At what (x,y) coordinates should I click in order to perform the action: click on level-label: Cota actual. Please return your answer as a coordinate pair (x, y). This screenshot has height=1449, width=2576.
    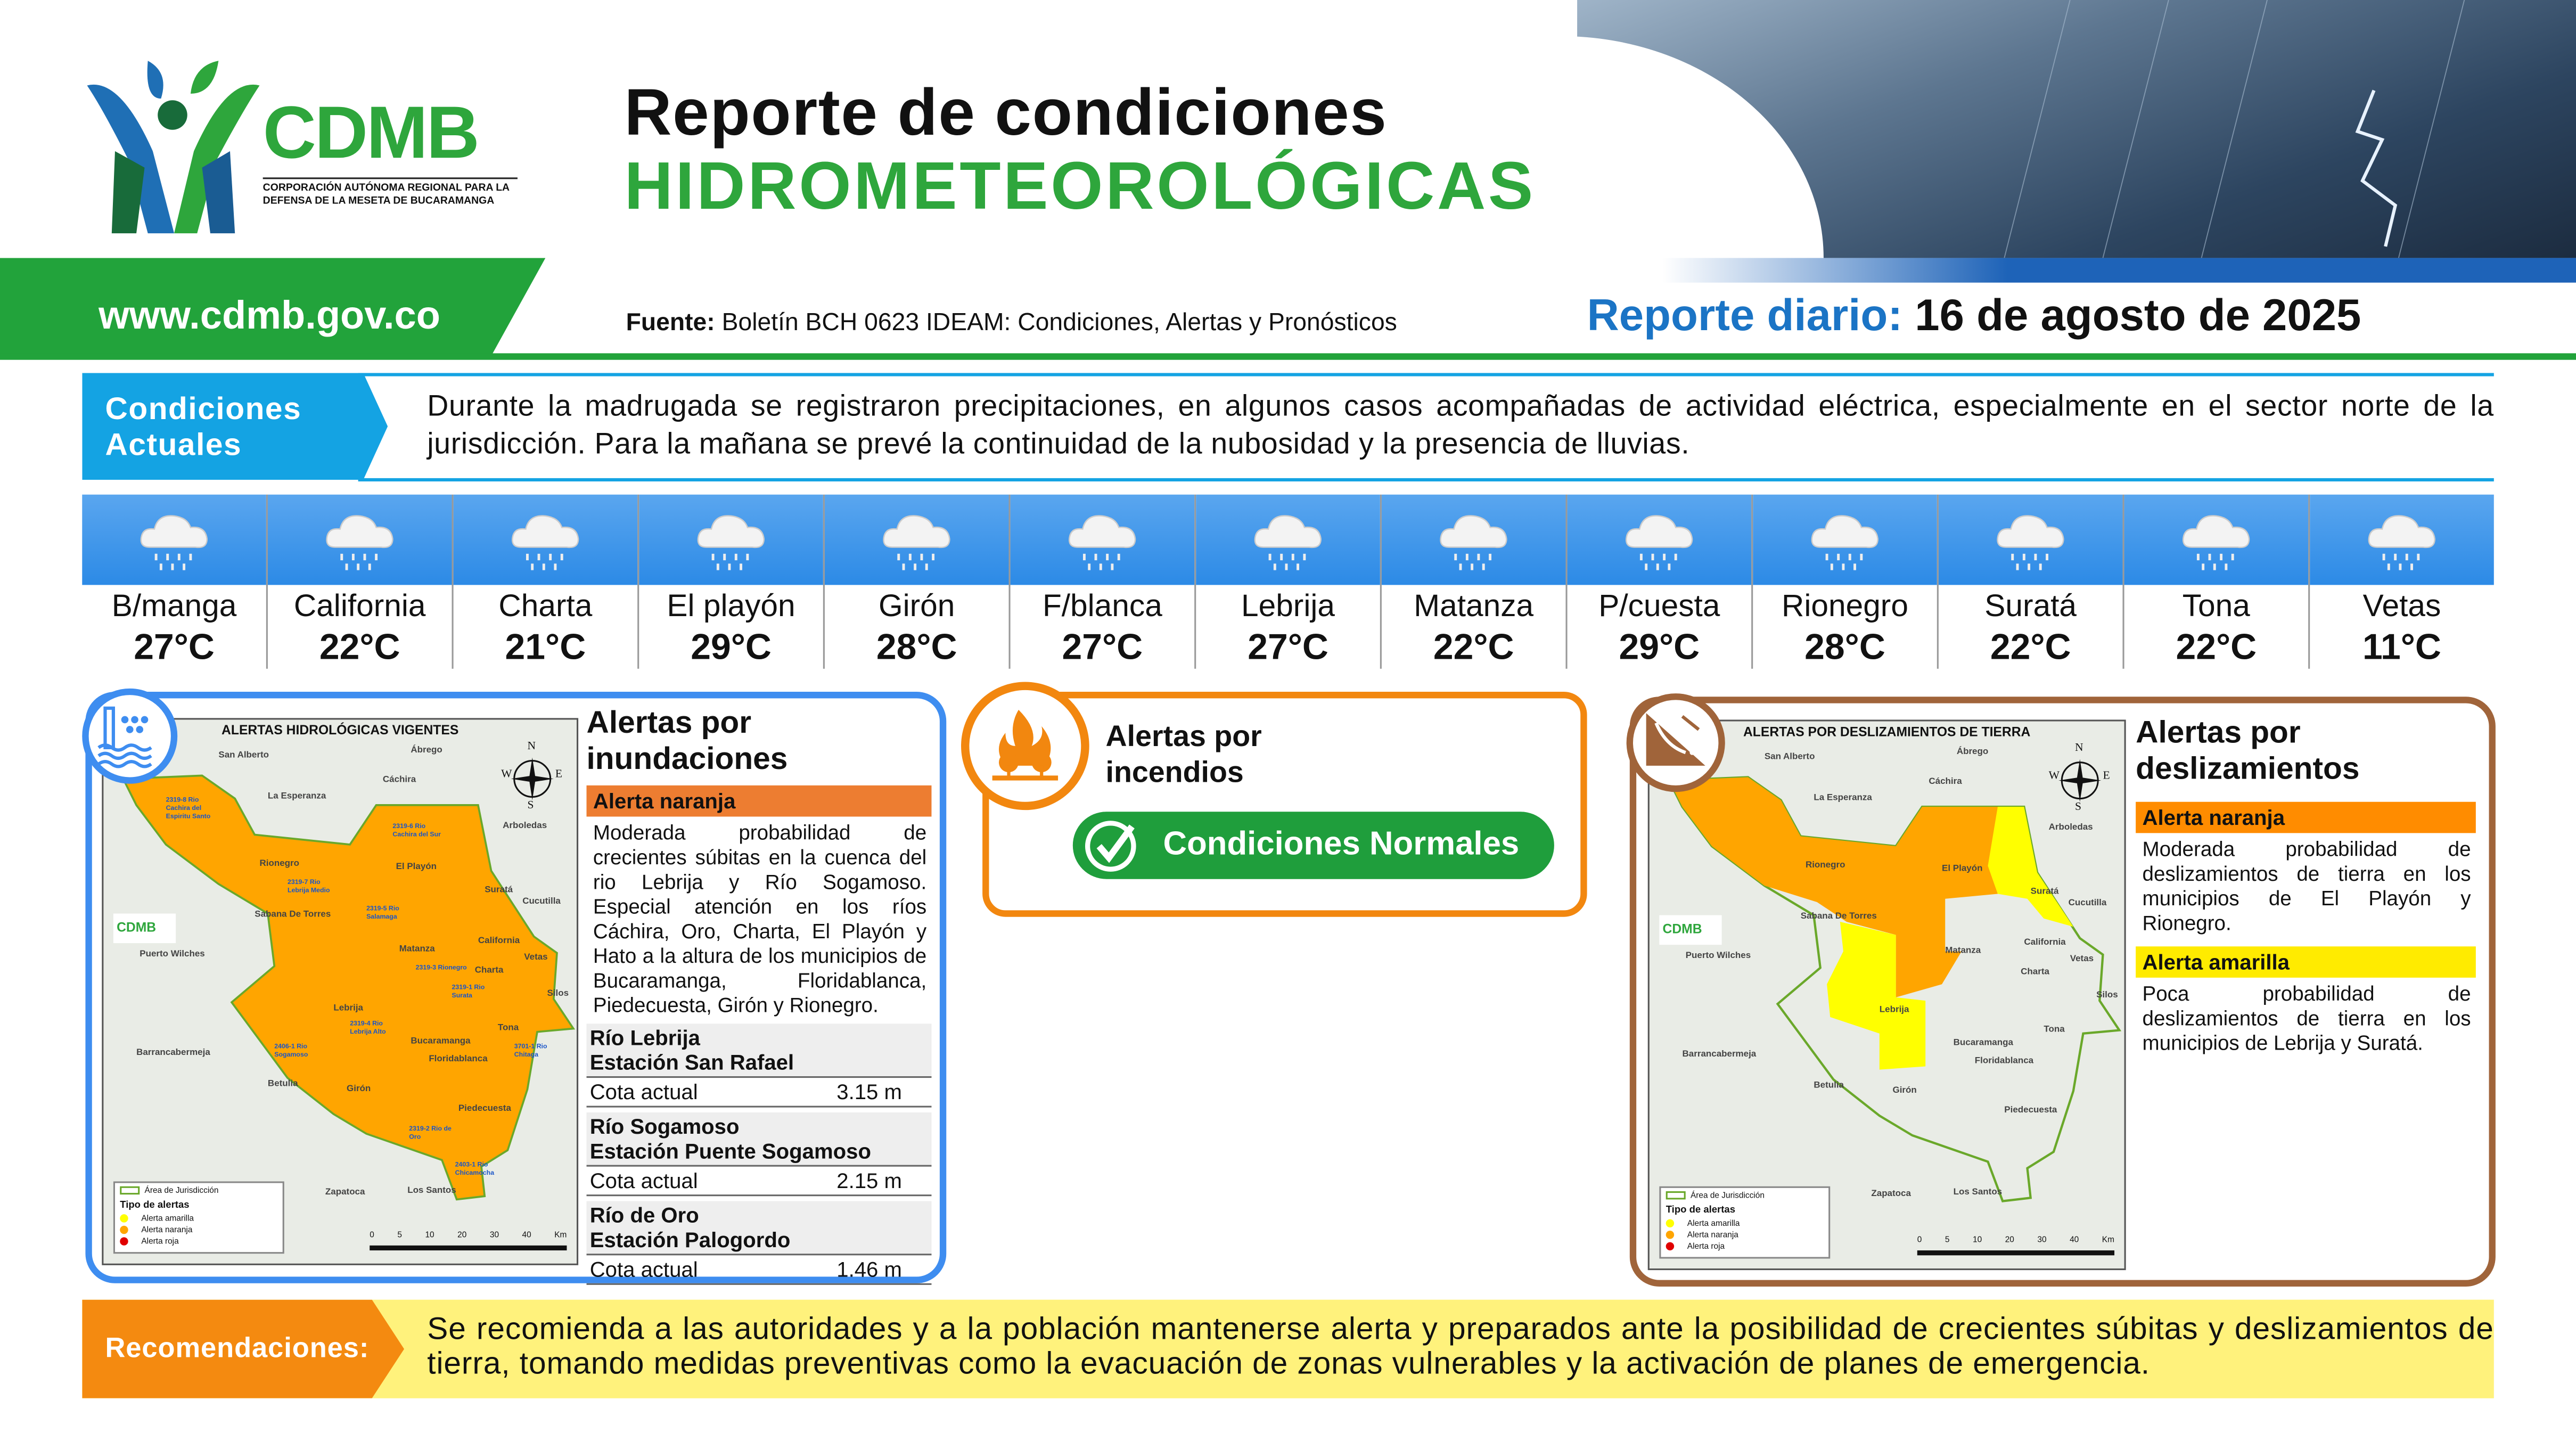
    Looking at the image, I should click on (643, 1091).